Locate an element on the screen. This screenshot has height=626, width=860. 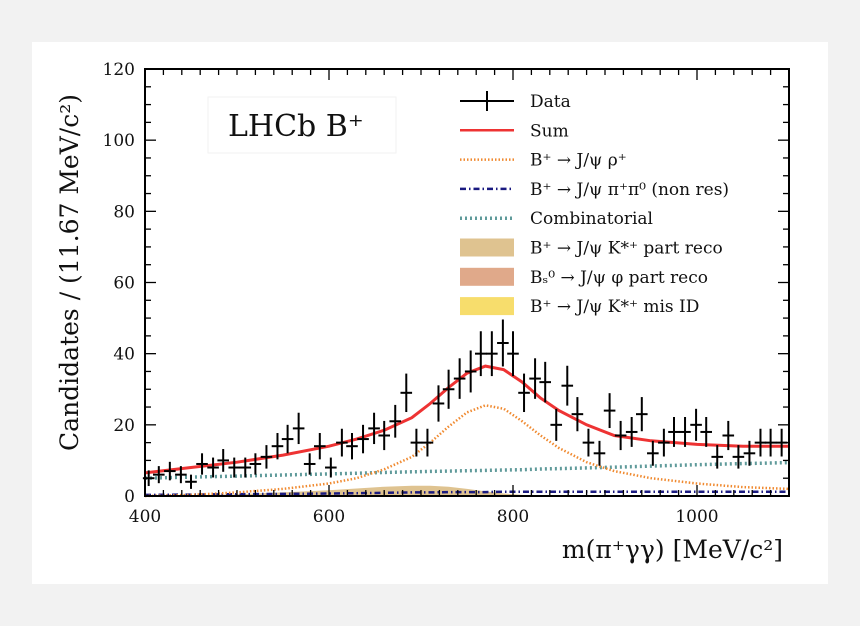
x-tick-label: 400 is located at coordinates (145, 517).